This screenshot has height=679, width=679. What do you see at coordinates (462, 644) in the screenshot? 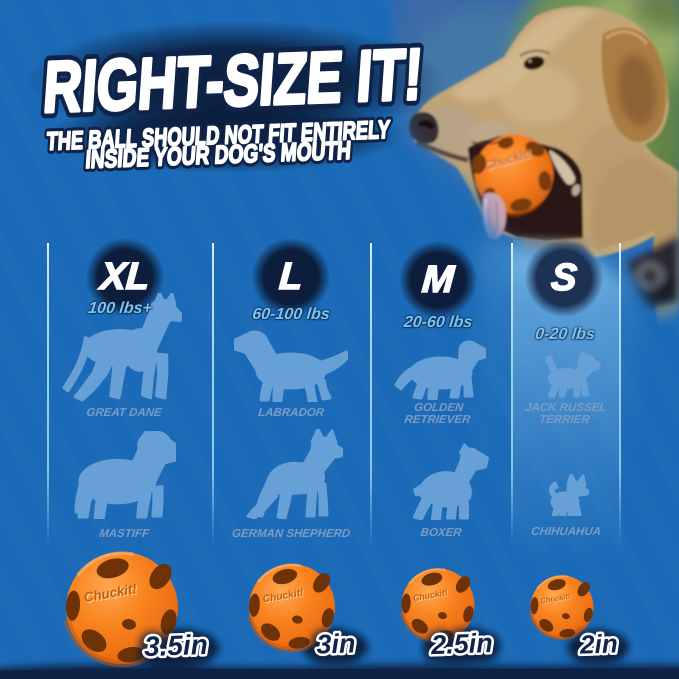
I see `svg-text: 2.5in` at bounding box center [462, 644].